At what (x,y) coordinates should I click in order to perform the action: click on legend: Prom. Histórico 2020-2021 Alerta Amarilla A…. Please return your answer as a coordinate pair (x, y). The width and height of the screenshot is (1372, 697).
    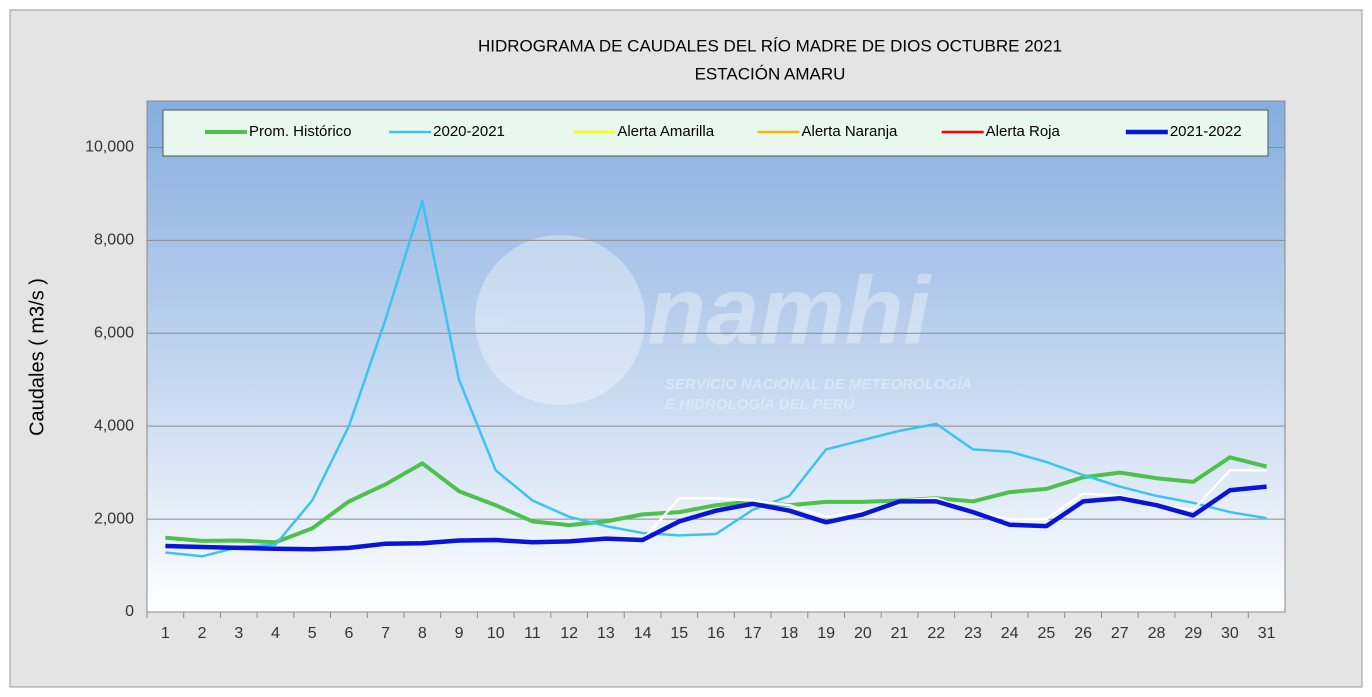
    Looking at the image, I should click on (715, 133).